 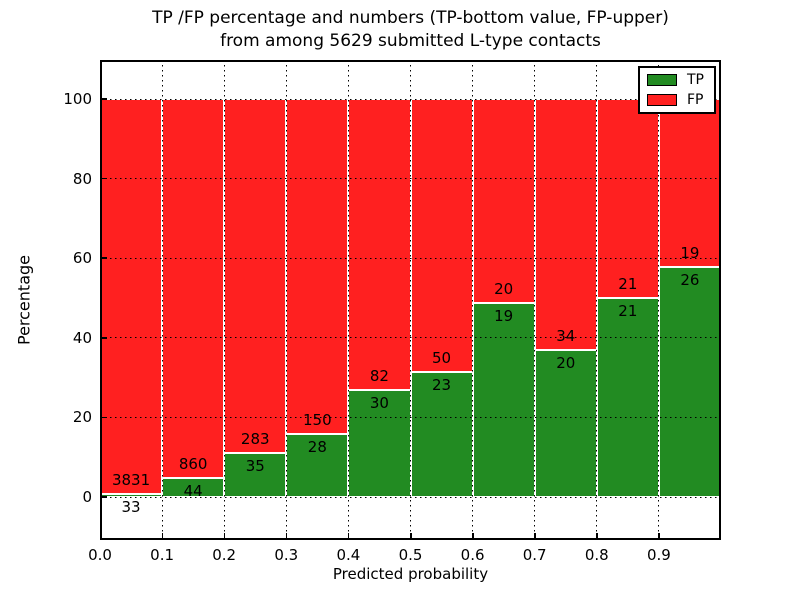 I want to click on legend-item-label: TP, so click(x=695, y=80).